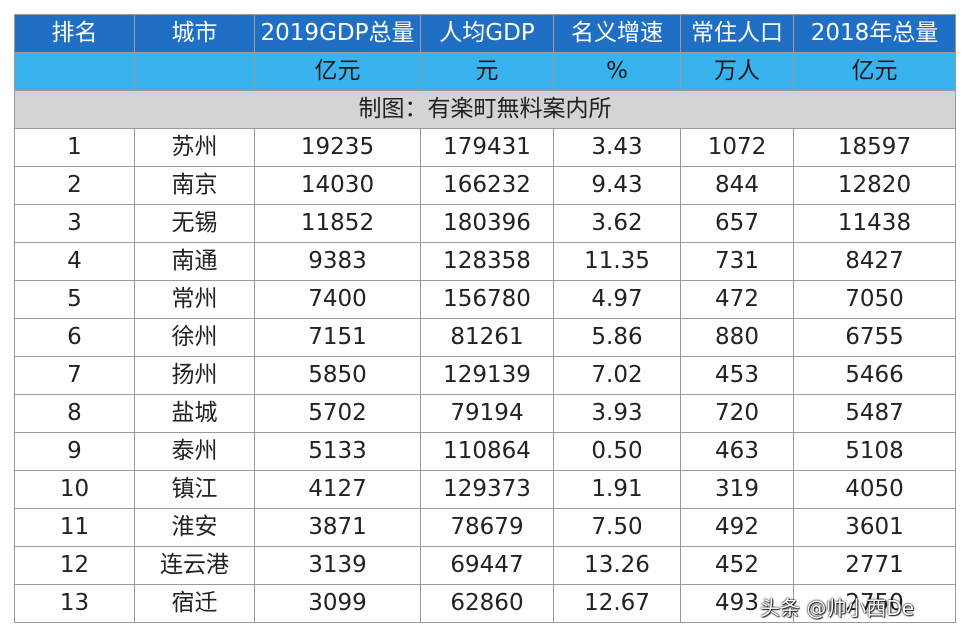  Describe the element at coordinates (874, 565) in the screenshot. I see `cell-gdp-2018: 2771` at that location.